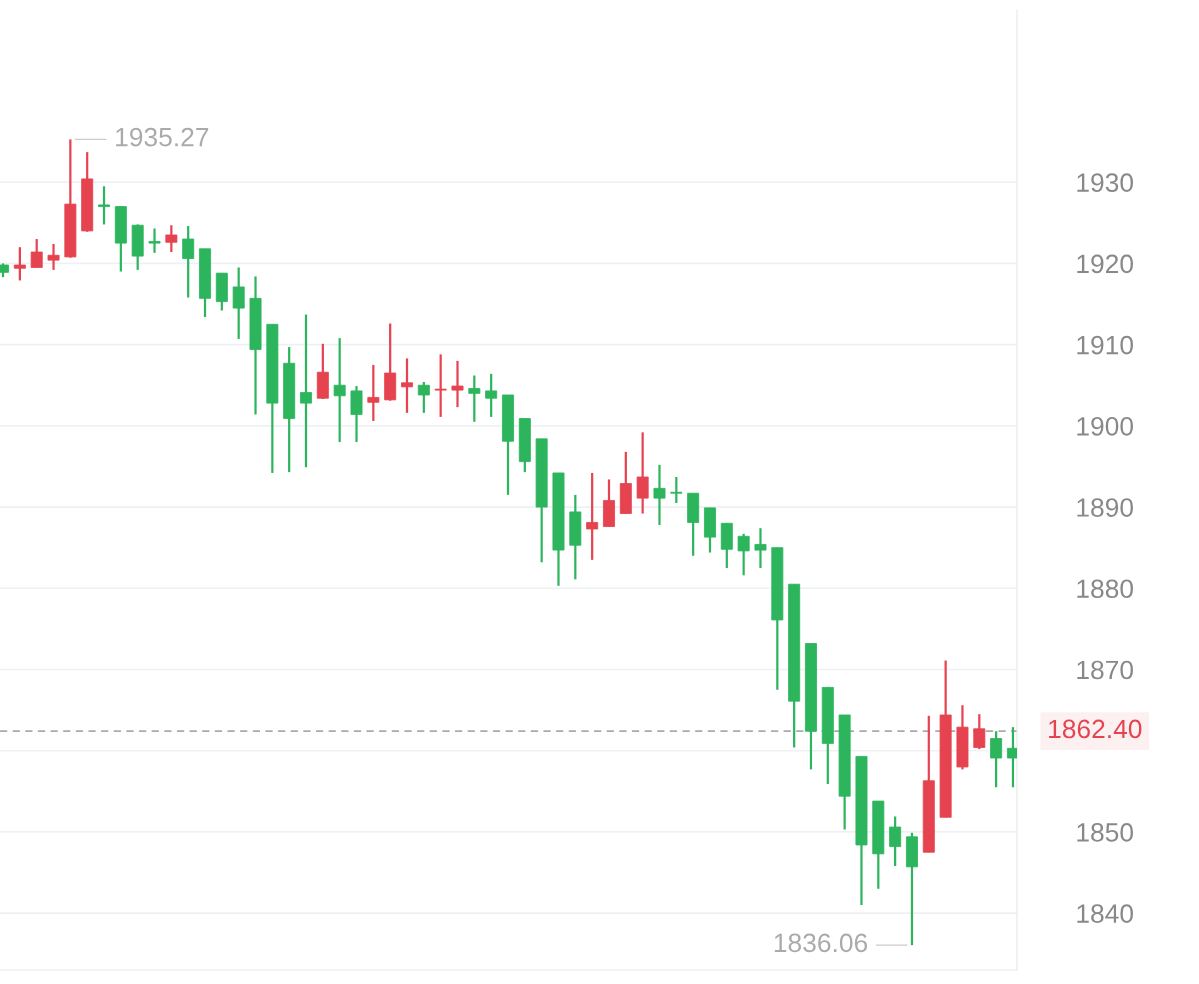 The width and height of the screenshot is (1199, 984). I want to click on y-tick-label: 1910, so click(1105, 345).